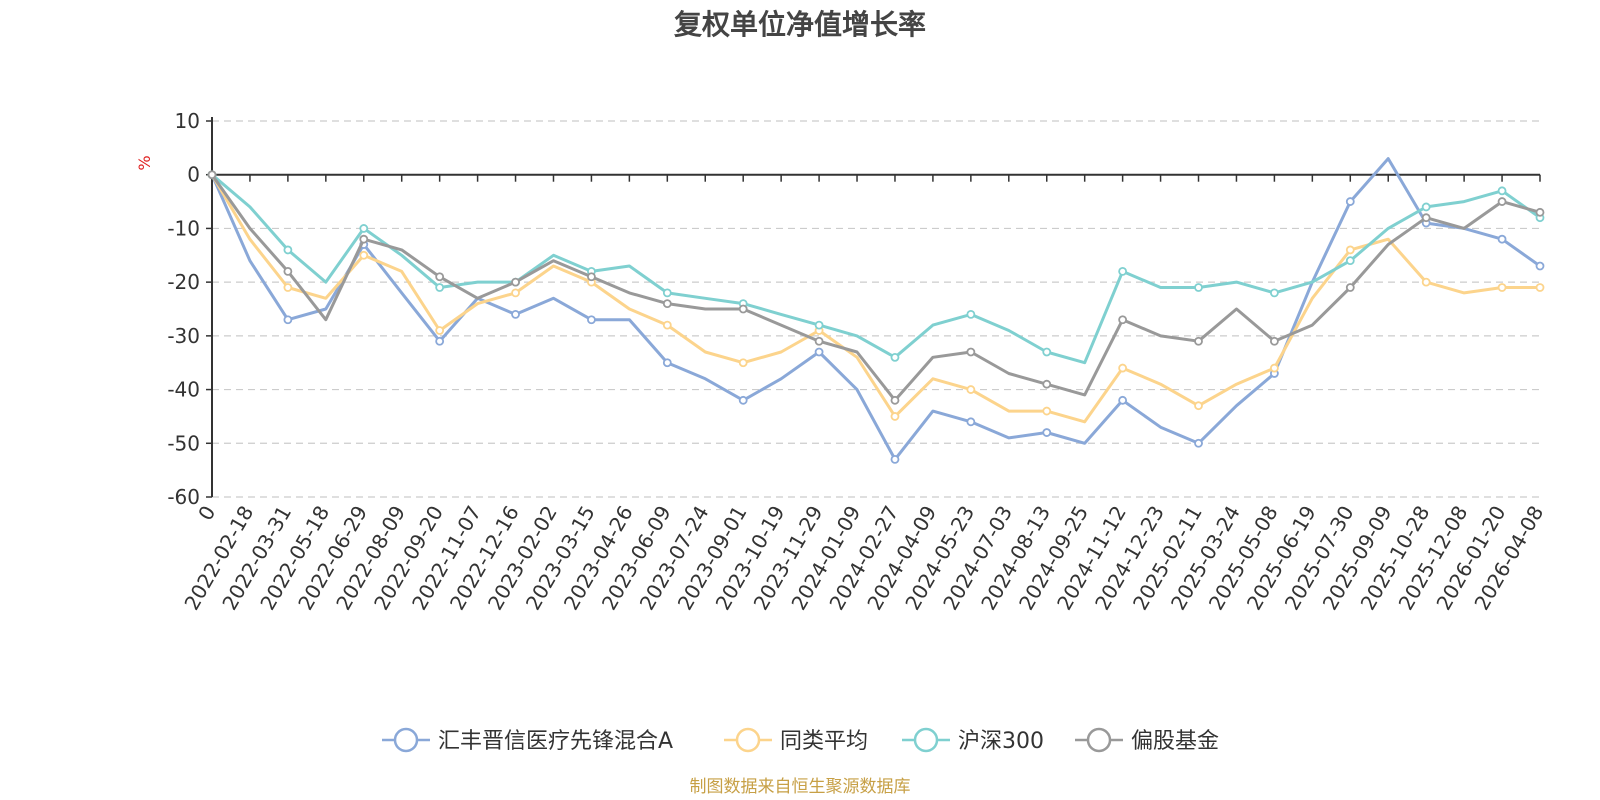 This screenshot has width=1600, height=800. I want to click on legend-label-4: 偏股基金, so click(1175, 741).